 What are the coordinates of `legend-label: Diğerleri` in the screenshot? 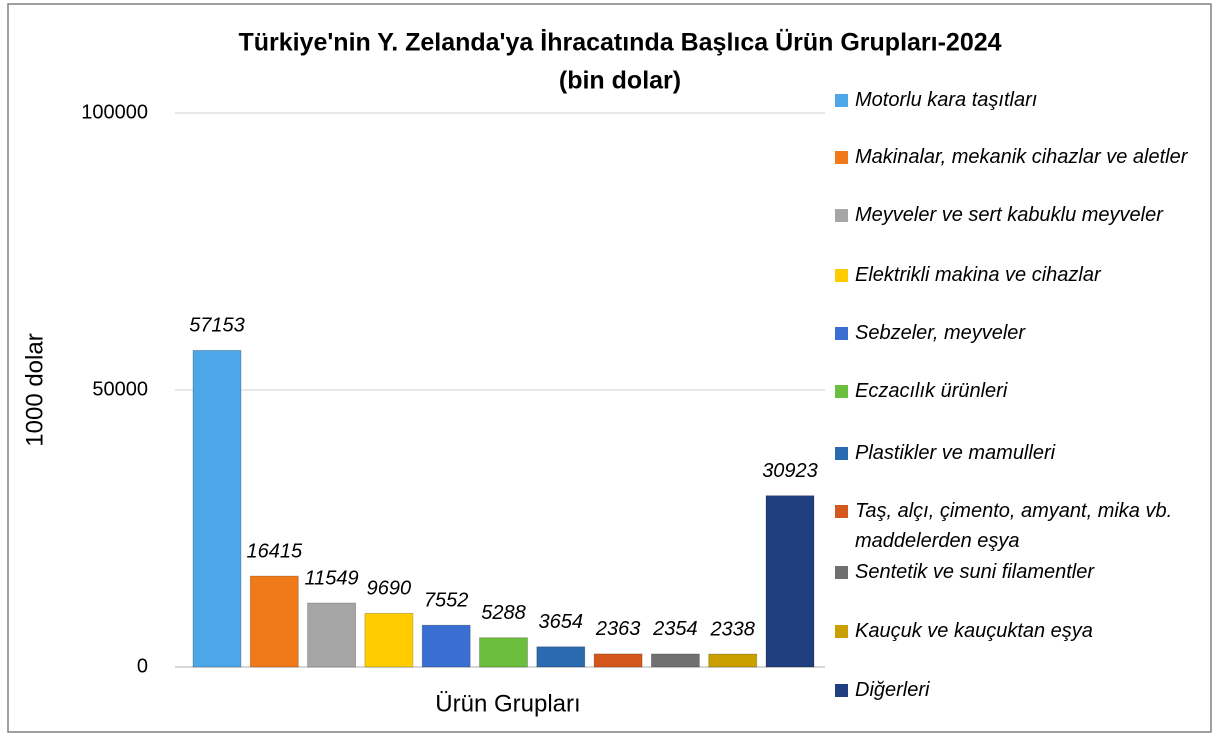 It's located at (892, 690).